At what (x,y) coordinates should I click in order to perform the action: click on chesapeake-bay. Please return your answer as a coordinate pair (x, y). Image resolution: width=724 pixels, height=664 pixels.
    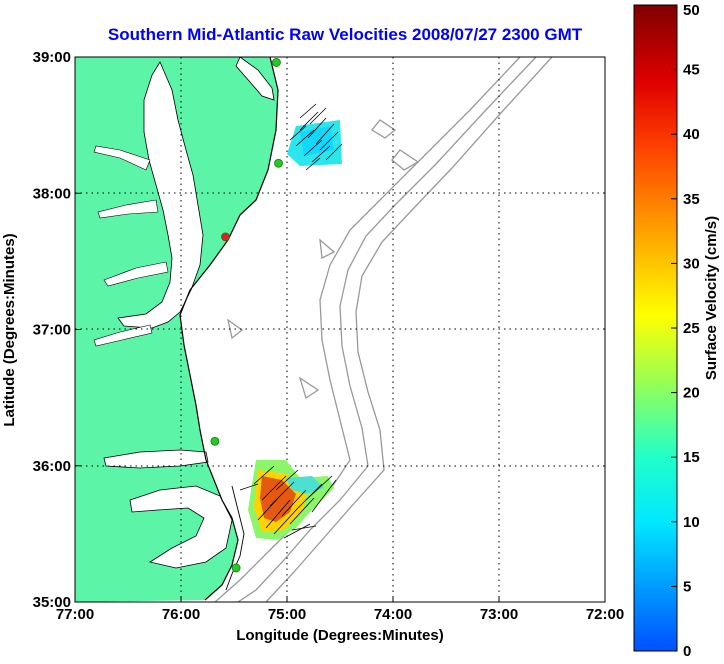
    Looking at the image, I should click on (160, 195).